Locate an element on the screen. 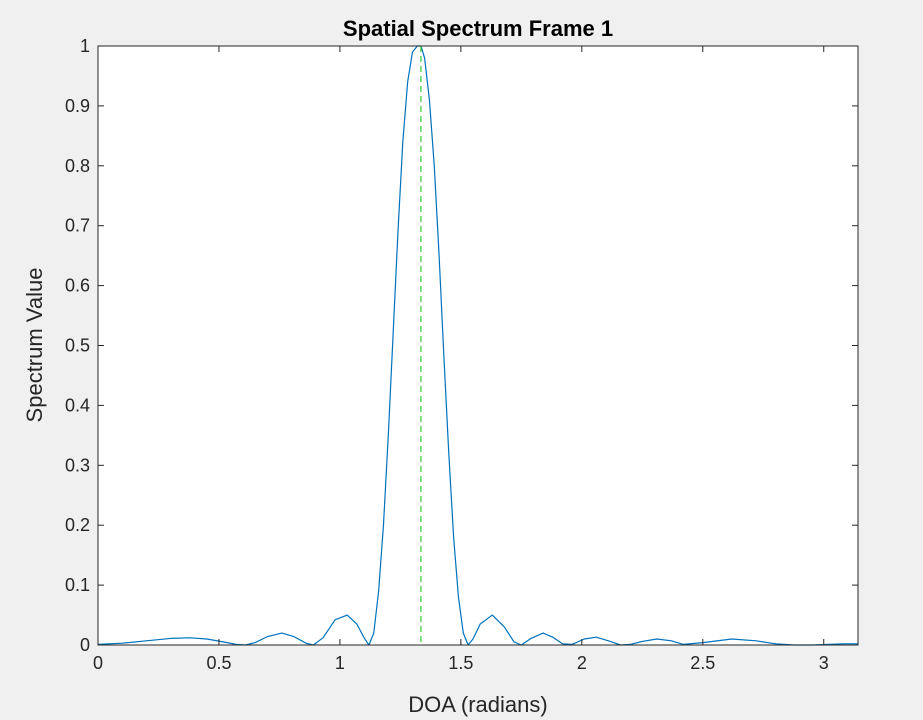 The width and height of the screenshot is (923, 720). y-tick-label: 0.6 is located at coordinates (77, 286).